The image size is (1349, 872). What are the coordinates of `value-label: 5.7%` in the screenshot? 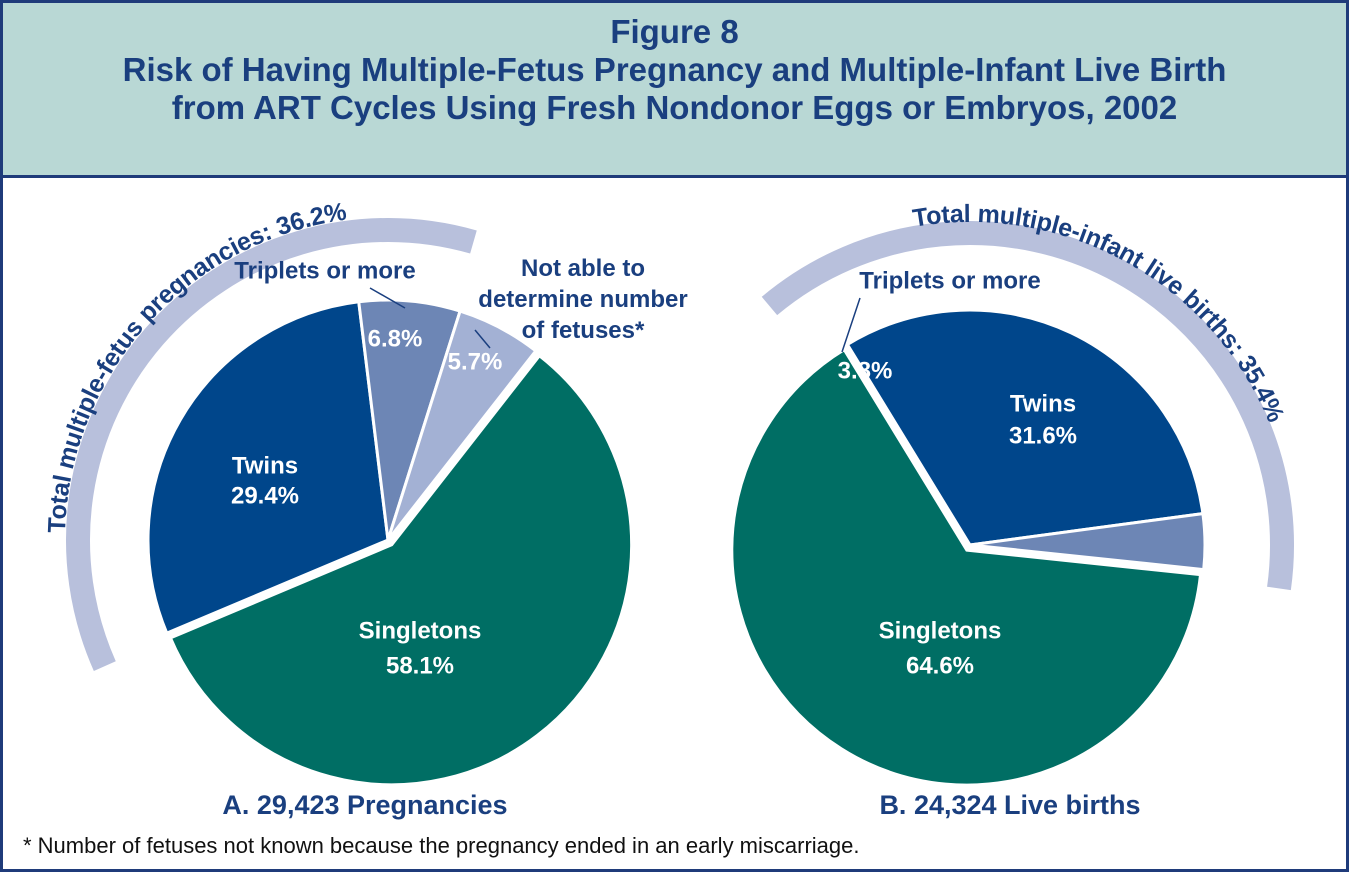 It's located at (475, 361).